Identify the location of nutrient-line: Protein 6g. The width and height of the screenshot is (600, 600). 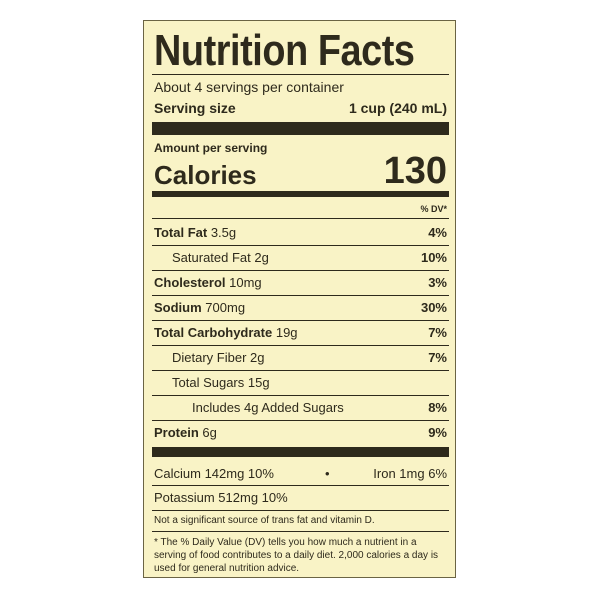
(185, 432).